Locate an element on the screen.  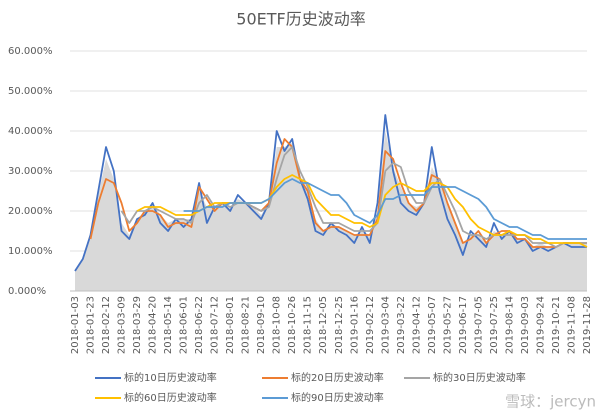
x-tick-label: 2018-10-26 is located at coordinates (292, 325).